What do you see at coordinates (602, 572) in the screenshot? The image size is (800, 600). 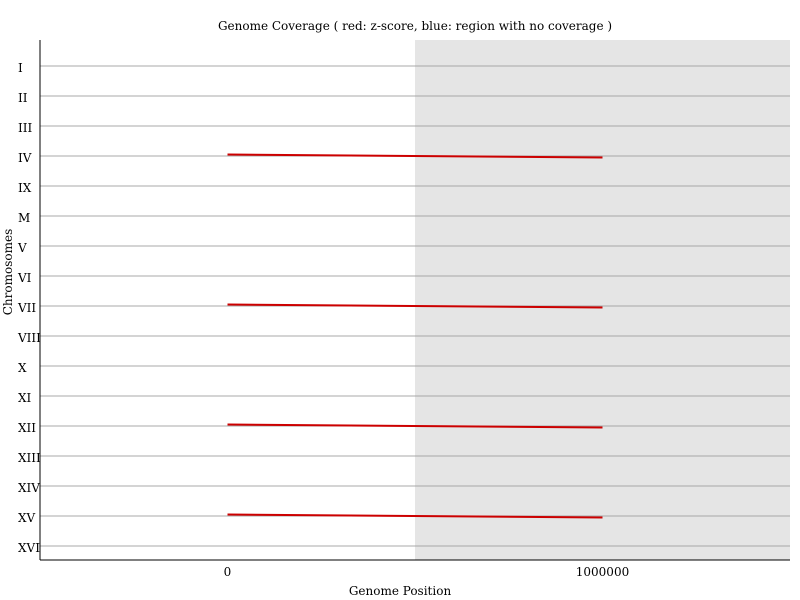 I see `x-tick-label-1: 1000000` at bounding box center [602, 572].